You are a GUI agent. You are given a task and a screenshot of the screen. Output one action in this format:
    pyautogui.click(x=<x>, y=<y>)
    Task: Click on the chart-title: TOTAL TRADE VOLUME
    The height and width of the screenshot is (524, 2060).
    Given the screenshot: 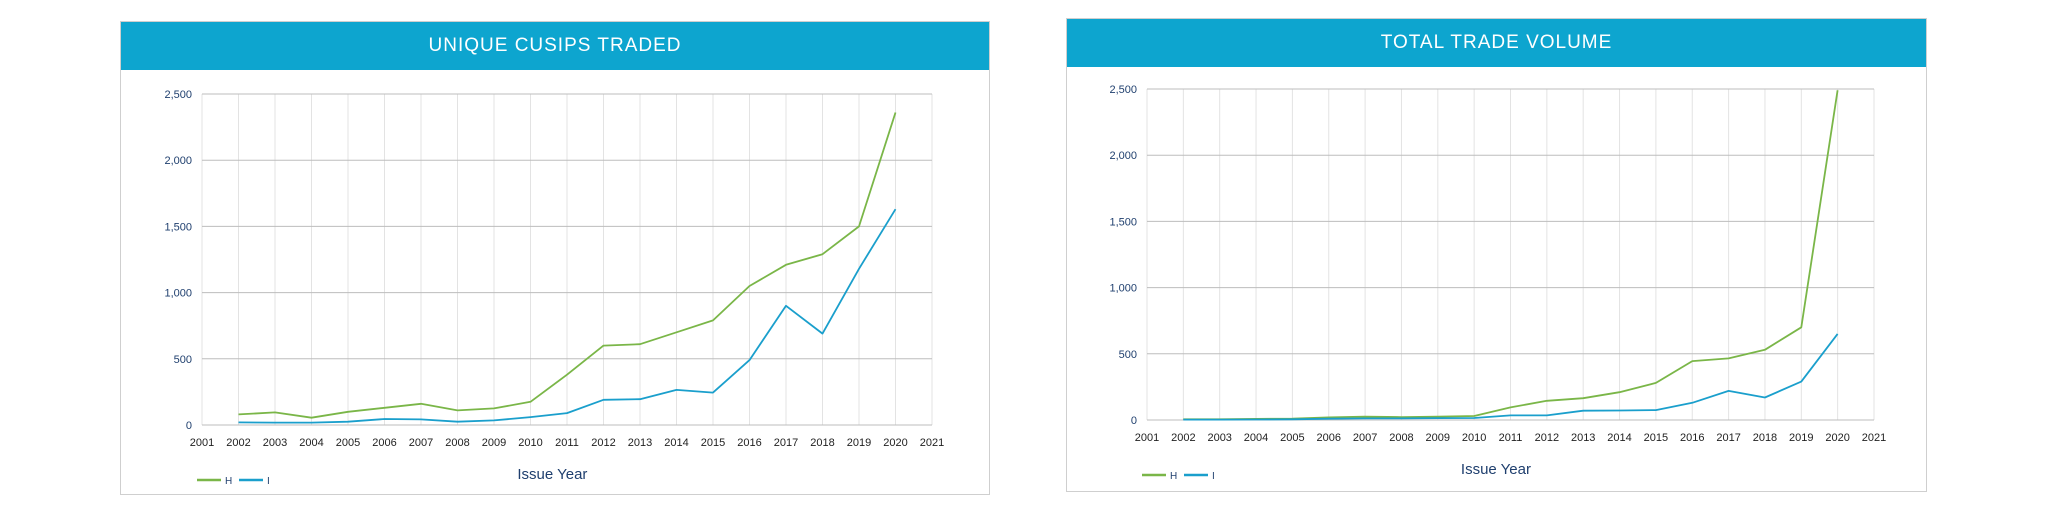 What is the action you would take?
    pyautogui.click(x=1496, y=43)
    